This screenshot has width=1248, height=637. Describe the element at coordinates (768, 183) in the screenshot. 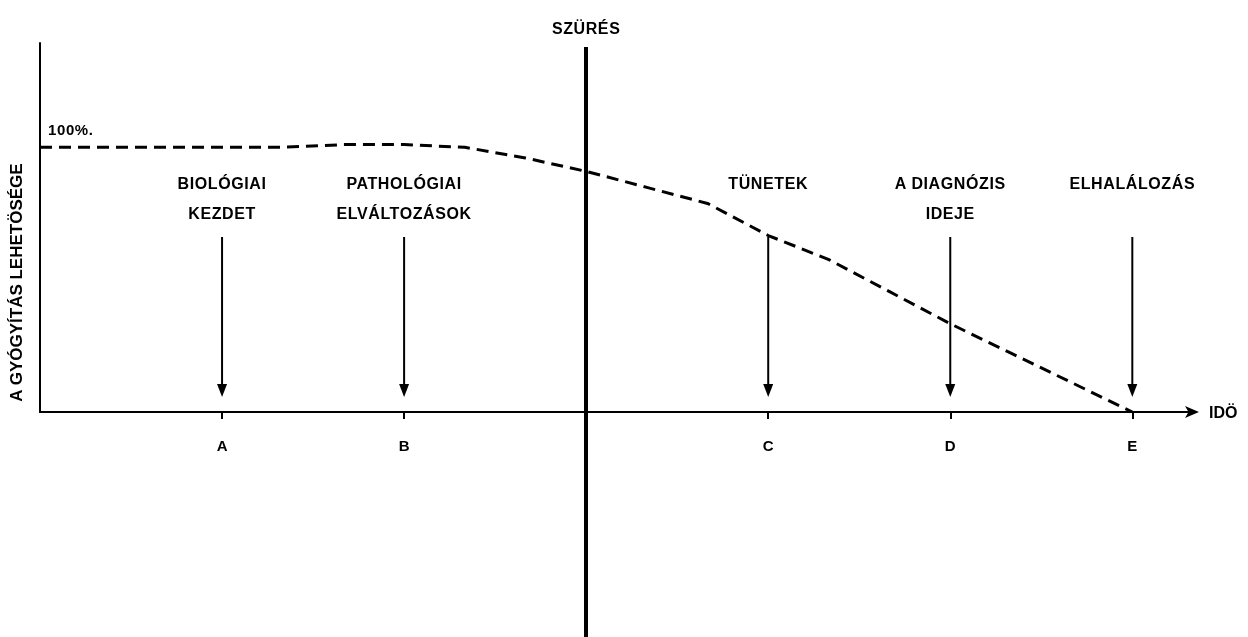

I see `annotation: TÜNETEK` at that location.